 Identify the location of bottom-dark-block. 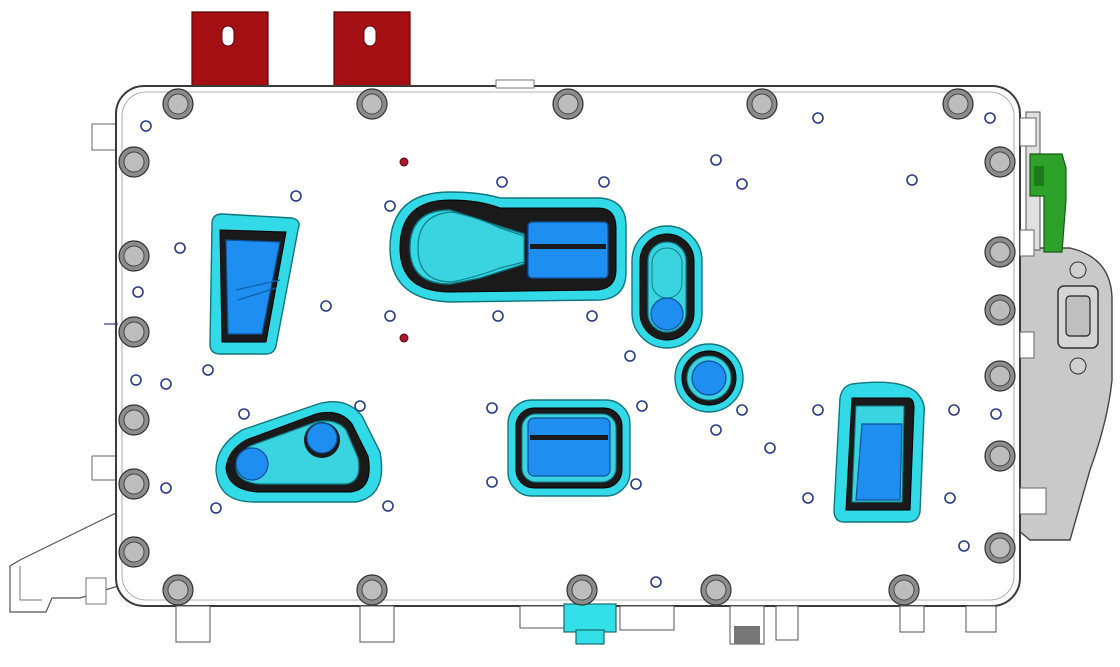
(747, 635).